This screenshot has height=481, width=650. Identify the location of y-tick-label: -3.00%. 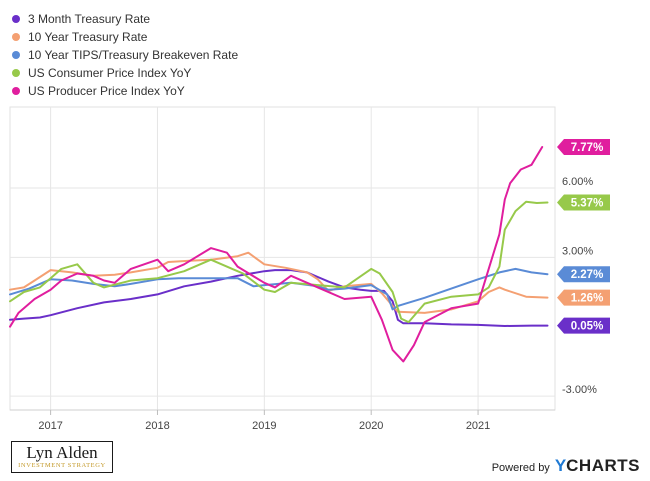
(579, 390).